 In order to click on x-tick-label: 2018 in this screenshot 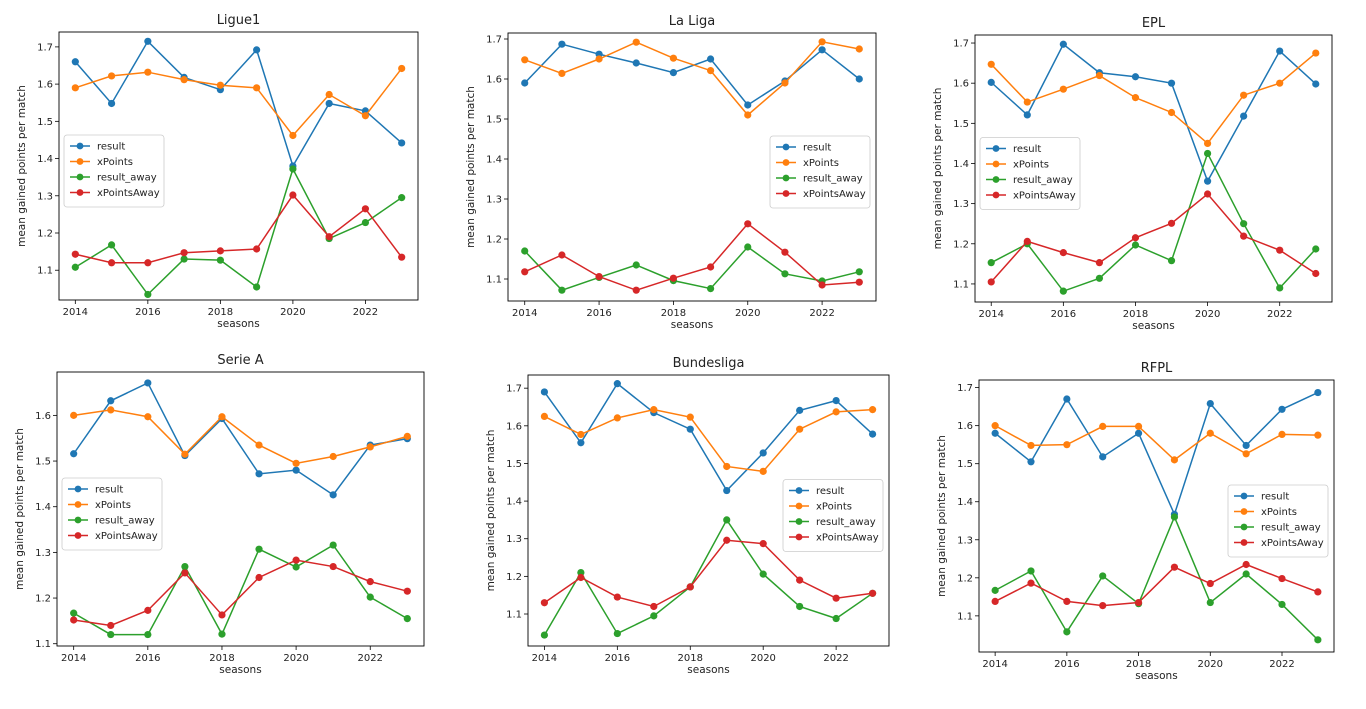, I will do `click(220, 312)`.